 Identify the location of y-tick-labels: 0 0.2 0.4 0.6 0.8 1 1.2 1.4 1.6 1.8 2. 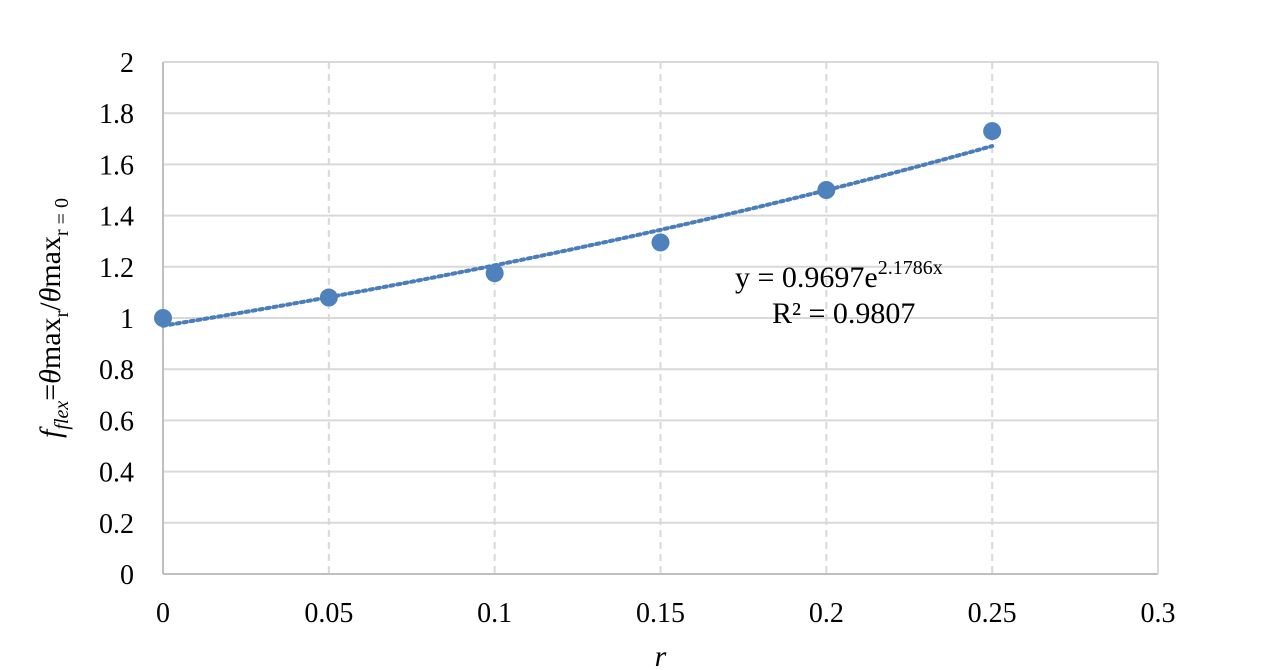
(116, 319).